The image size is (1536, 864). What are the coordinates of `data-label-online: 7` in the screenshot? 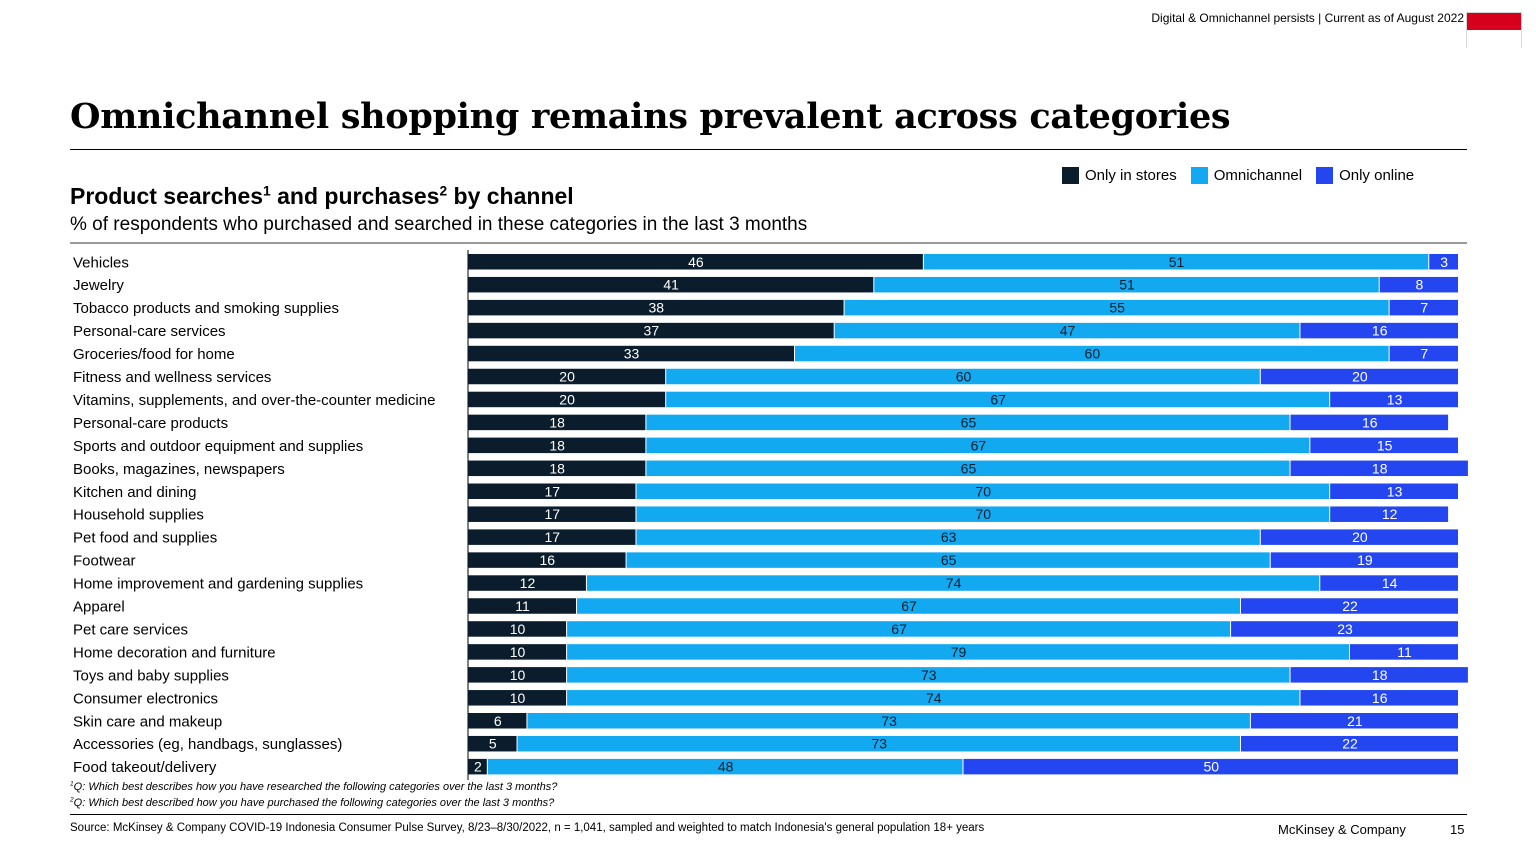 It's located at (1424, 354).